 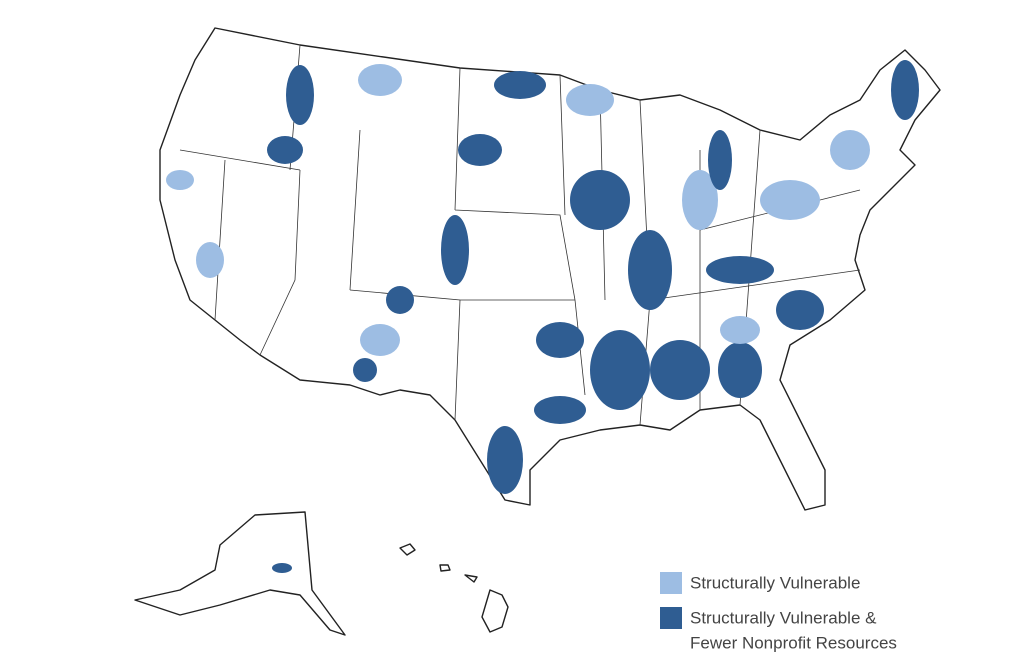 I want to click on alaska-outline, so click(x=240, y=573).